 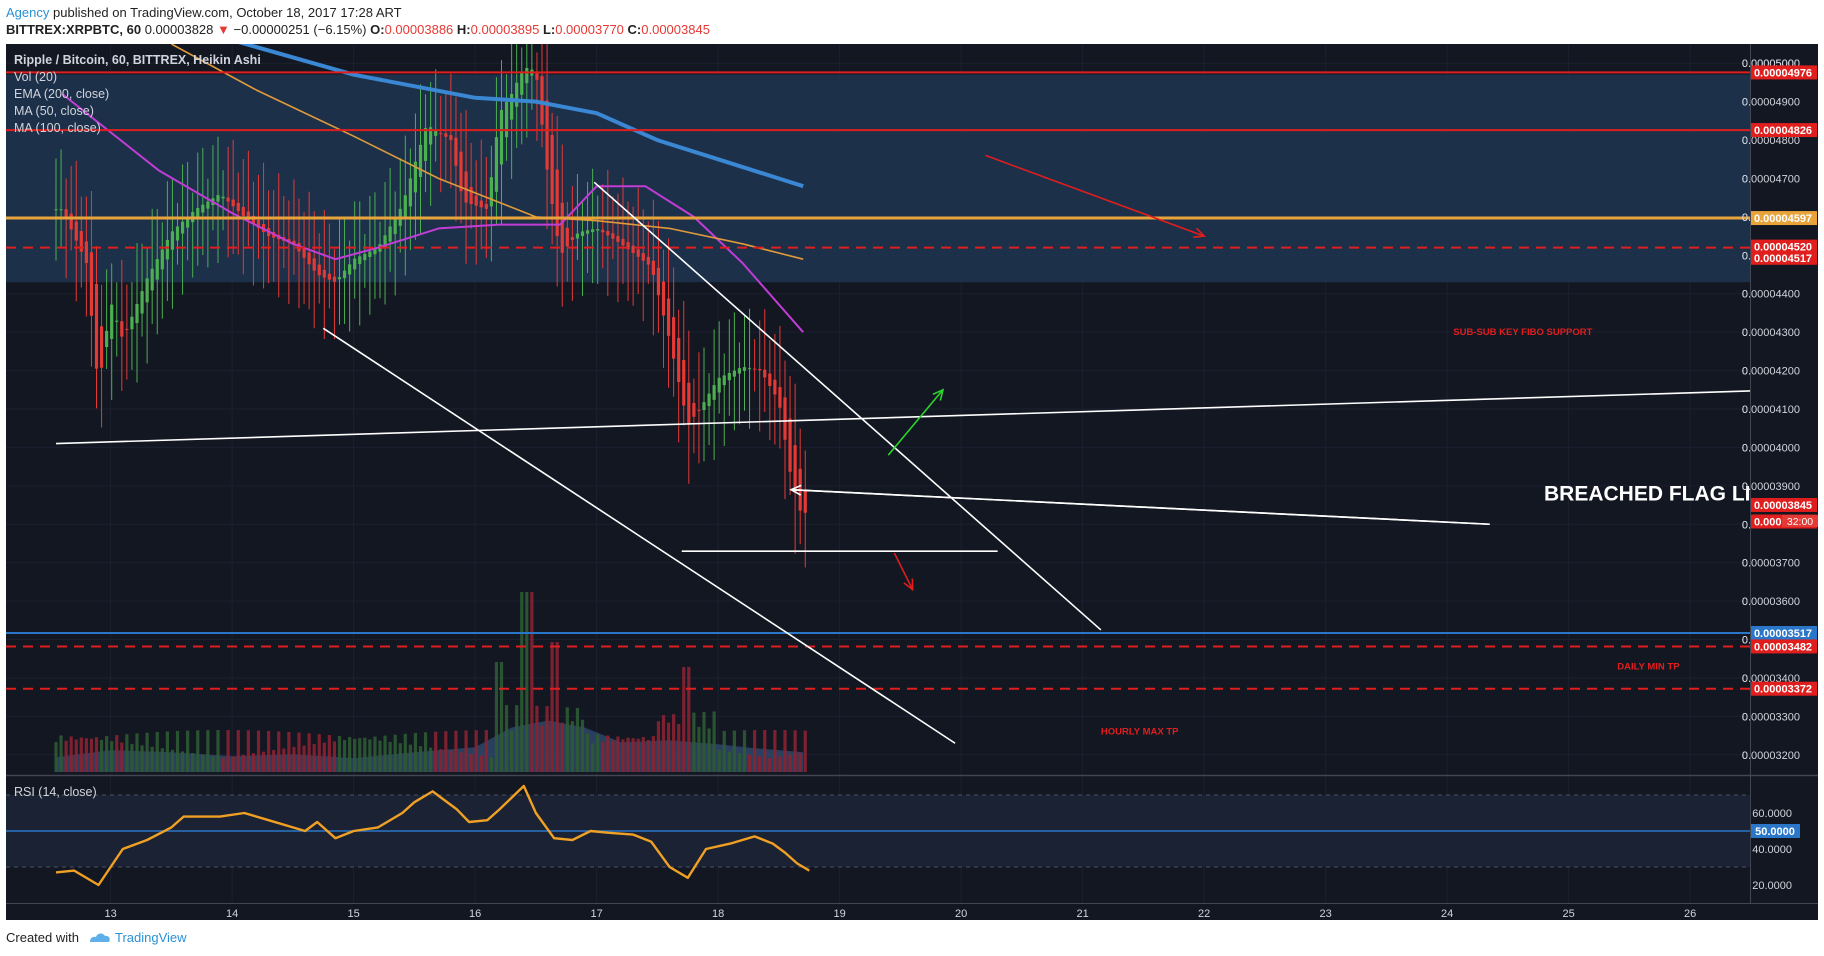 What do you see at coordinates (99, 937) in the screenshot?
I see `tradingview-logo-icon` at bounding box center [99, 937].